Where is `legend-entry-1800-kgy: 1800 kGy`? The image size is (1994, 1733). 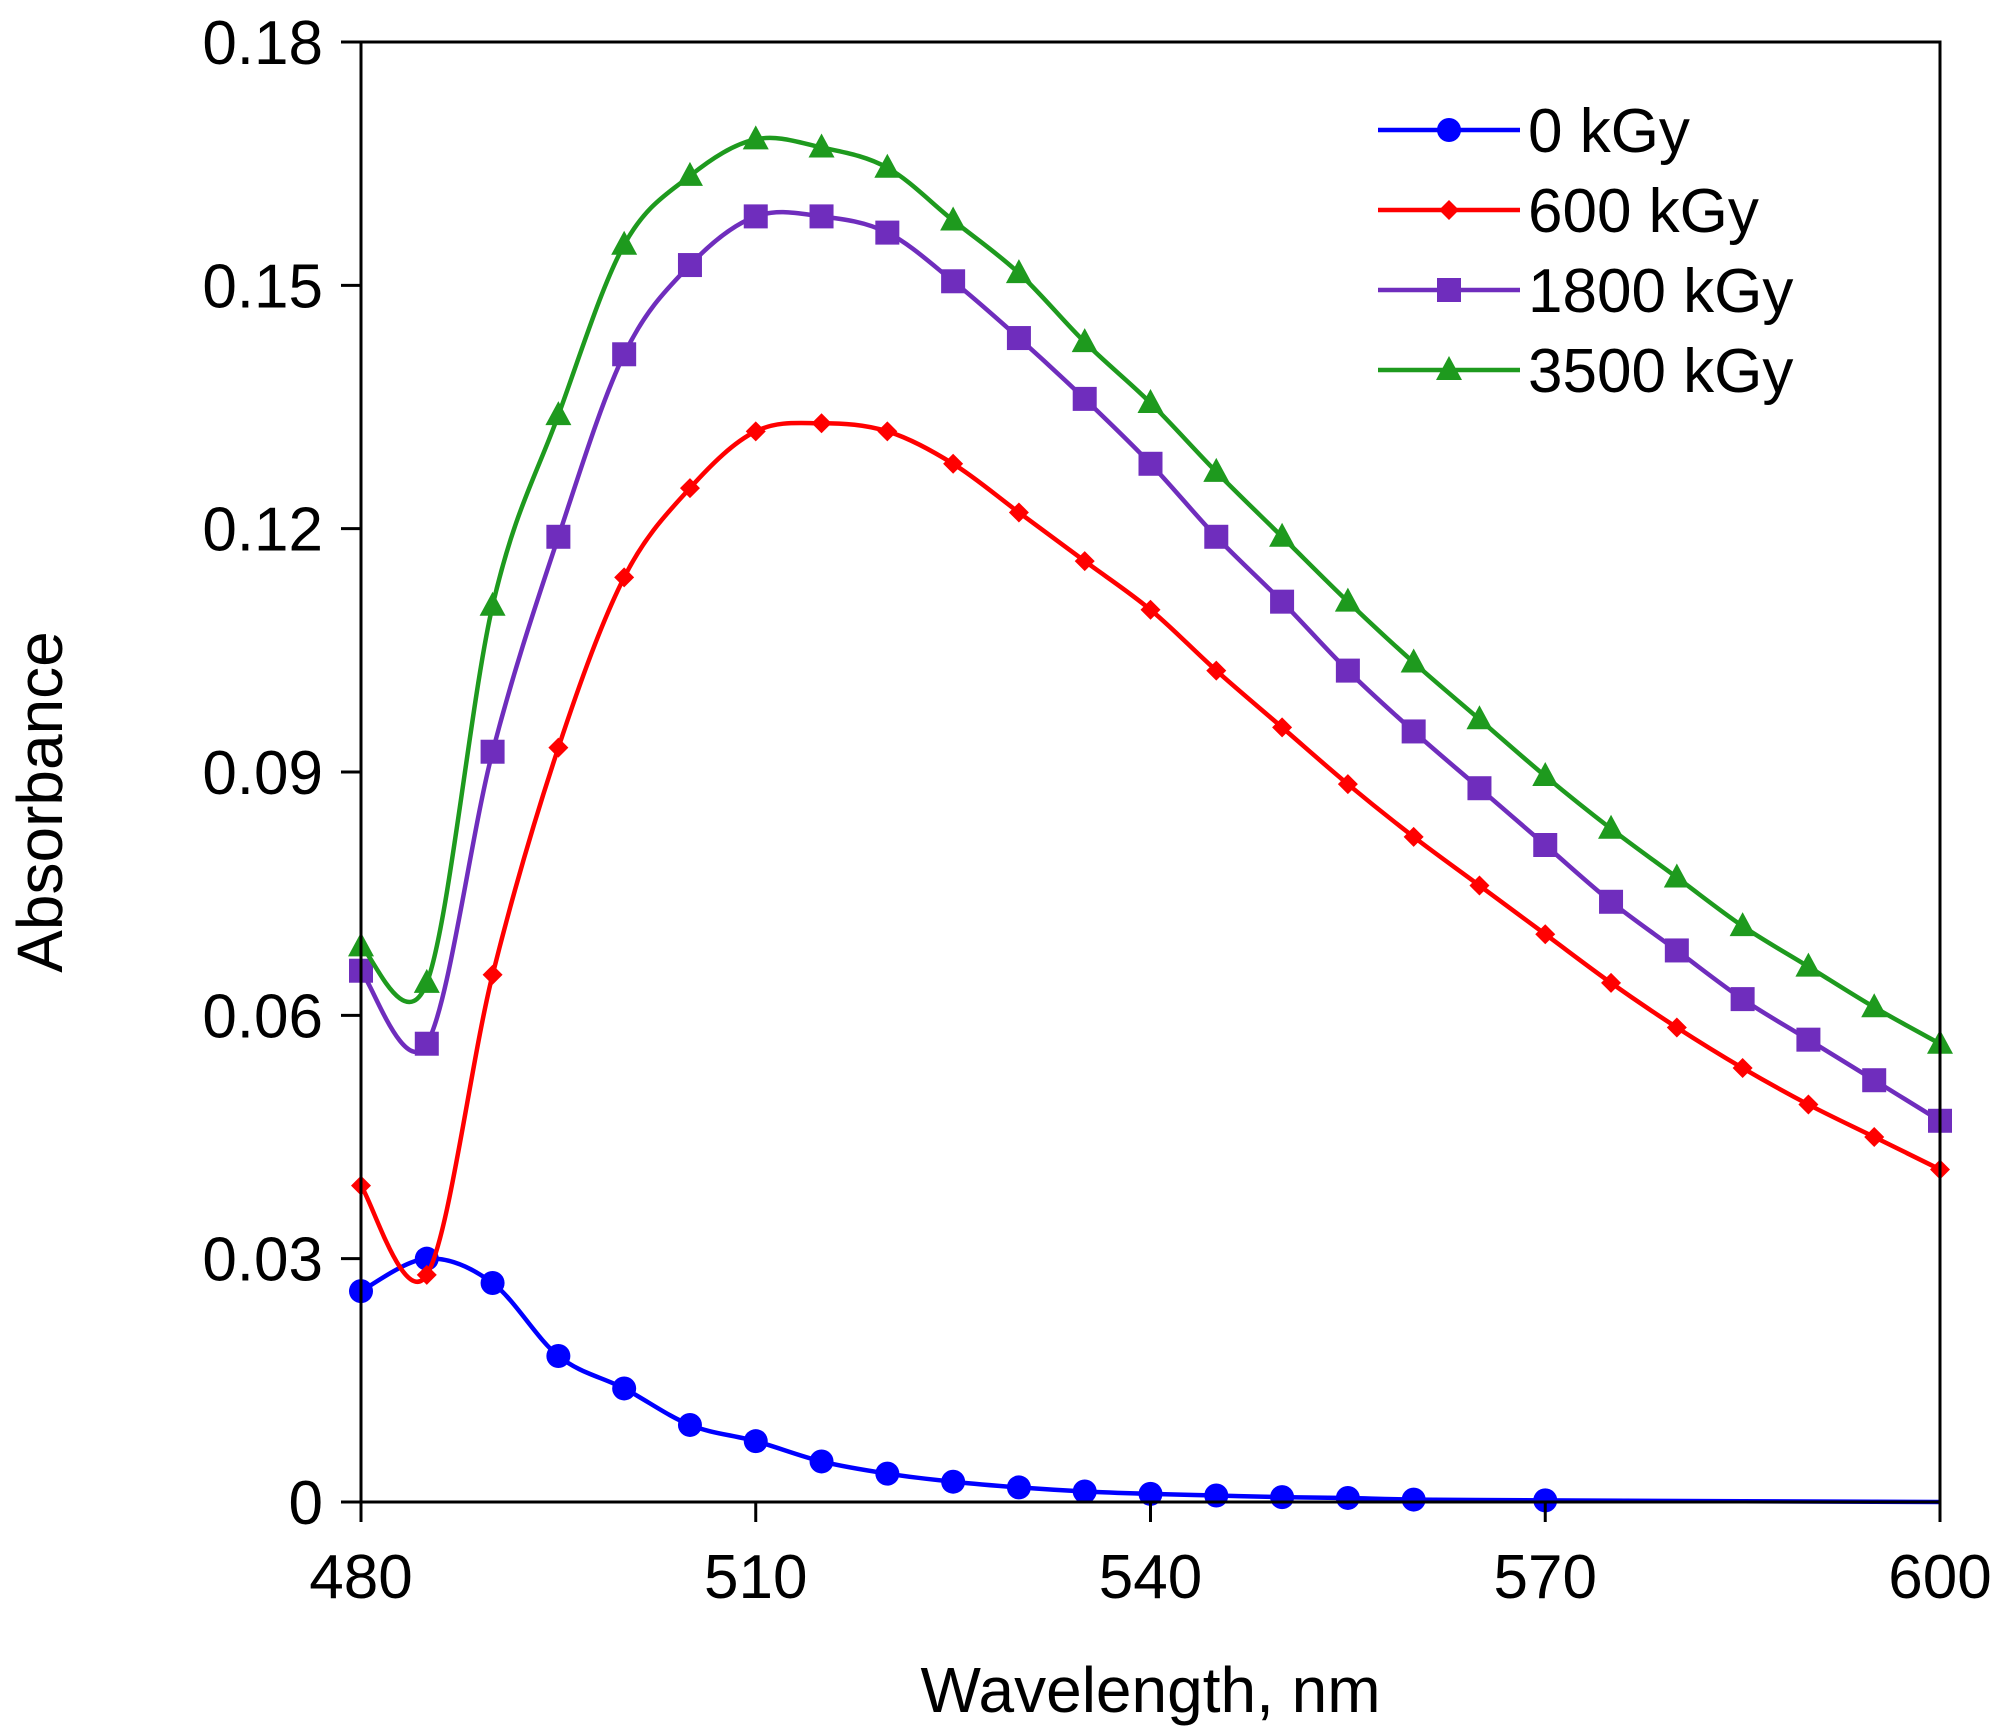 legend-entry-1800-kgy: 1800 kGy is located at coordinates (1585, 291).